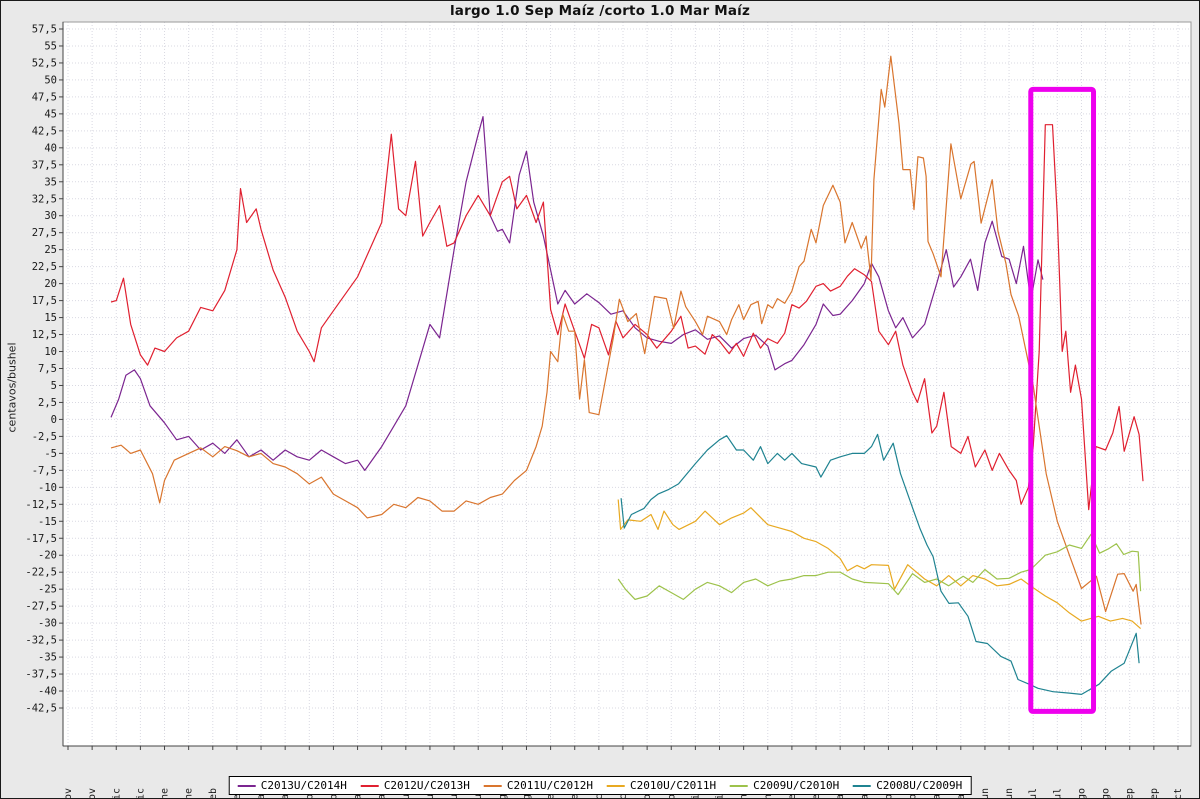  What do you see at coordinates (41, 709) in the screenshot?
I see `y-tick-label: -42,5` at bounding box center [41, 709].